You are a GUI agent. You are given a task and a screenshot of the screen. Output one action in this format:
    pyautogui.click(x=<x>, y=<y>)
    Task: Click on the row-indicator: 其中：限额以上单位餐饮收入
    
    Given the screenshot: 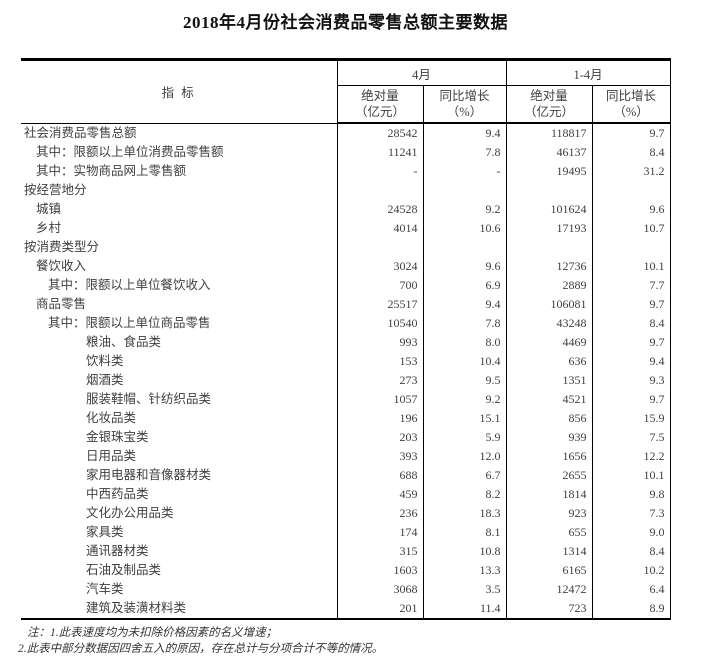 What is the action you would take?
    pyautogui.click(x=179, y=285)
    